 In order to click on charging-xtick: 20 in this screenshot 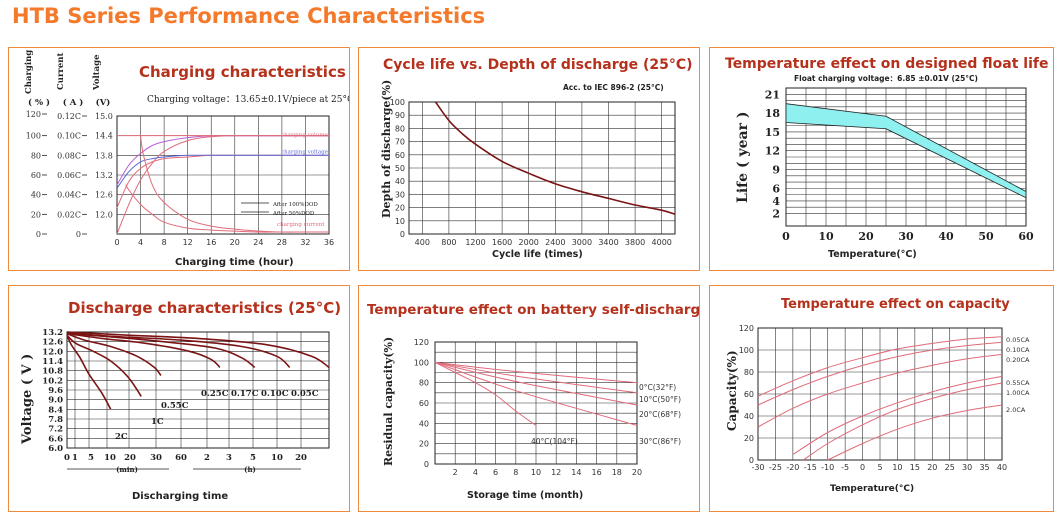, I will do `click(235, 242)`.